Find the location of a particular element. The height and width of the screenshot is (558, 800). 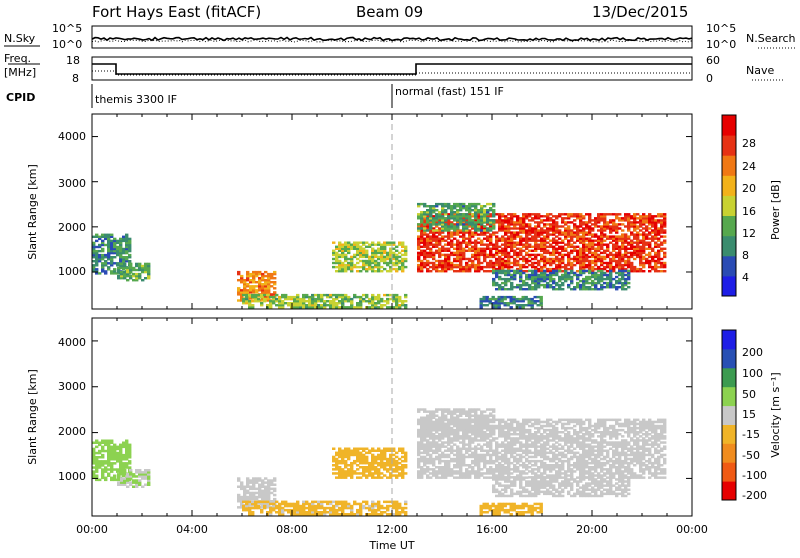

power-cbar-tick-8: 8 is located at coordinates (745, 255).